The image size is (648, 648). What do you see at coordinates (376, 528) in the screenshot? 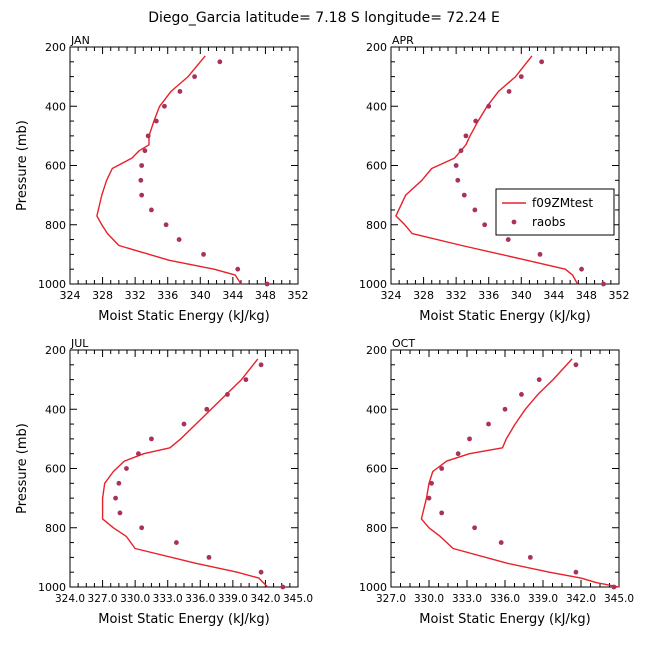
I see `y-tick-label-oct: 800` at bounding box center [376, 528].